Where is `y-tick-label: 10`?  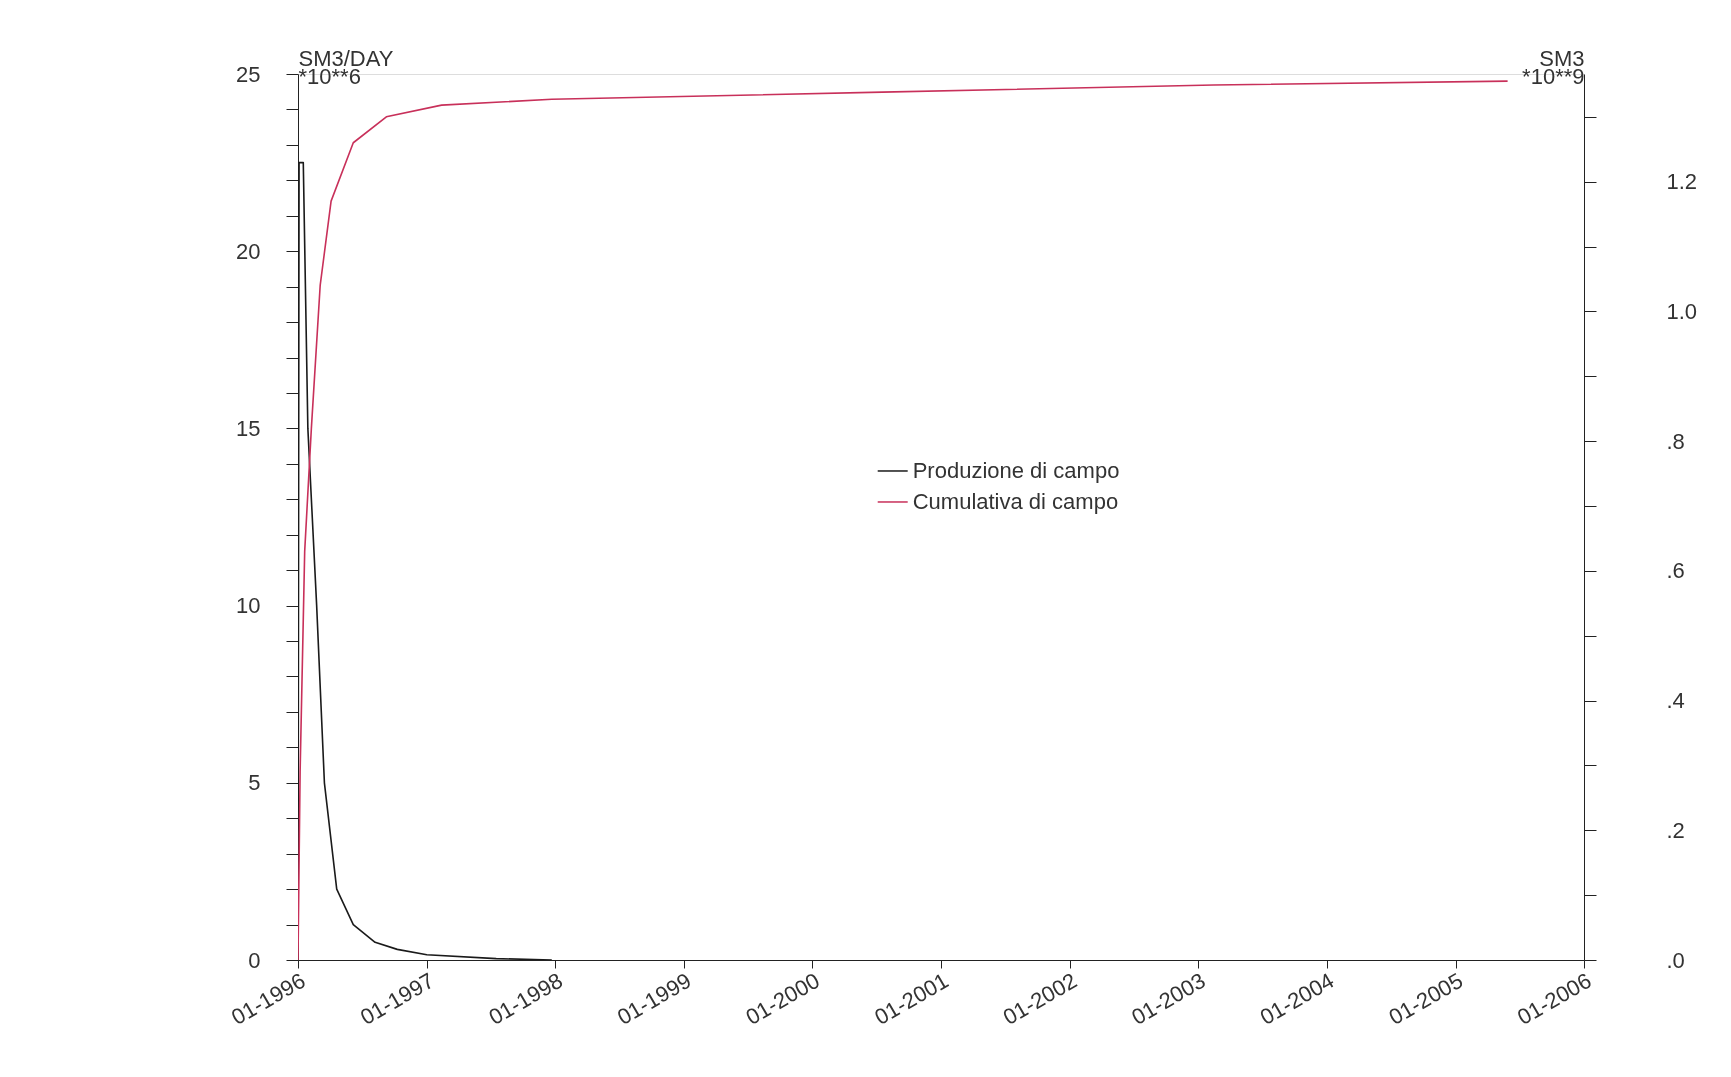 y-tick-label: 10 is located at coordinates (248, 606).